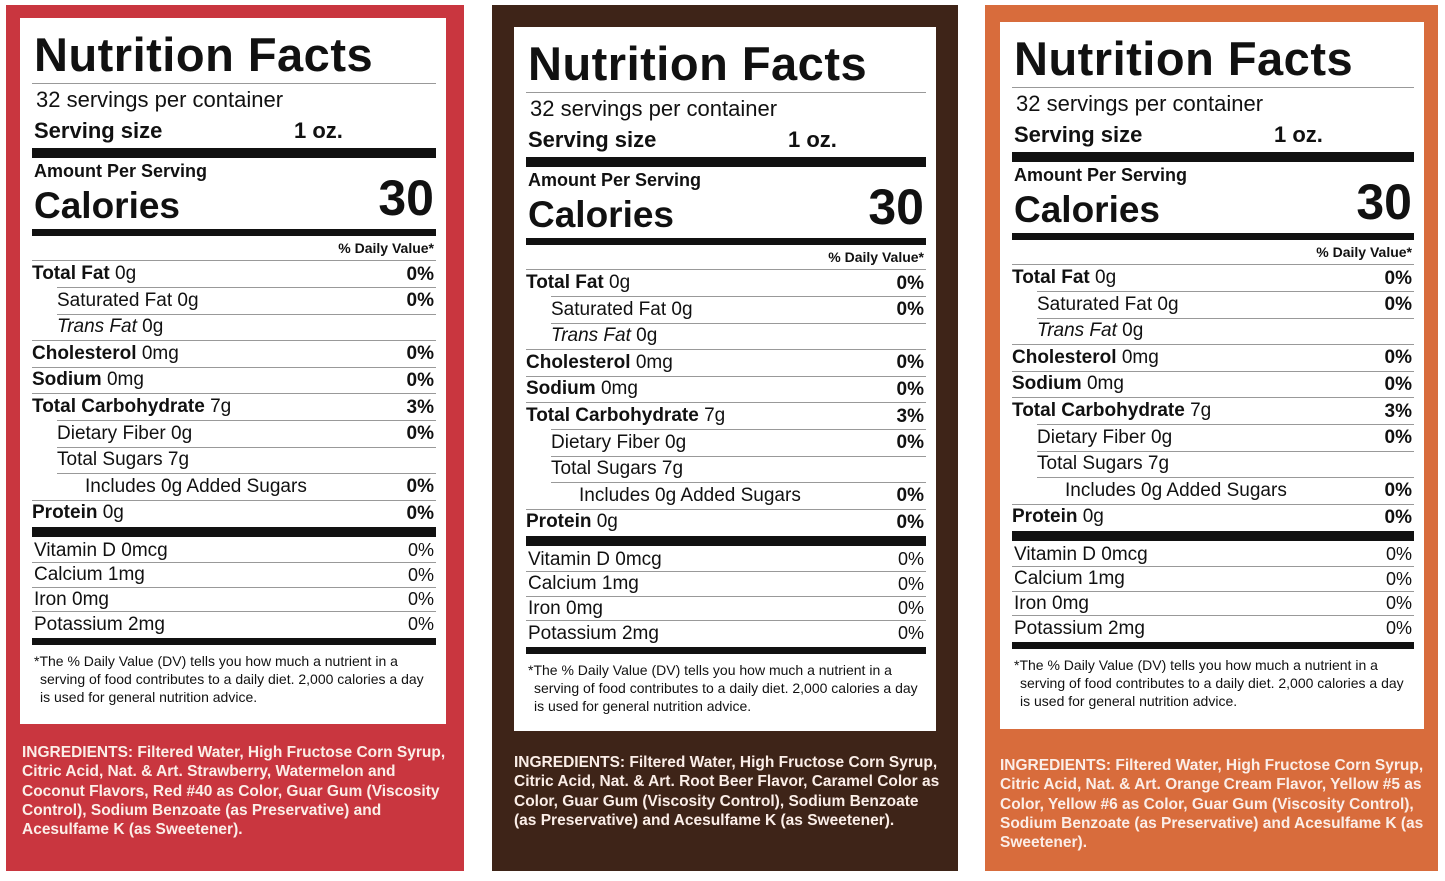  I want to click on nutrient-name: Trans Fat, so click(97, 327).